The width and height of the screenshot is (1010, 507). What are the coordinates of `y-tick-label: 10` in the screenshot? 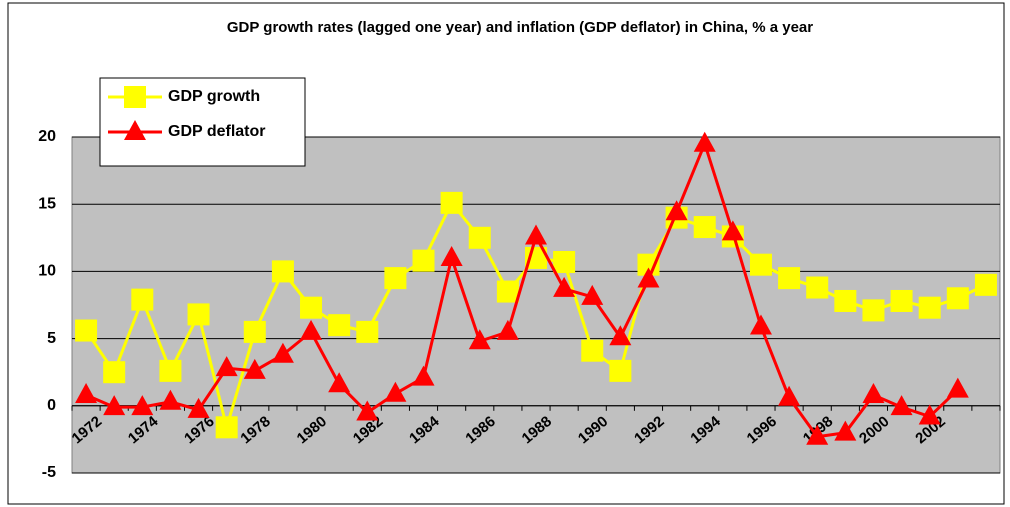 It's located at (47, 271).